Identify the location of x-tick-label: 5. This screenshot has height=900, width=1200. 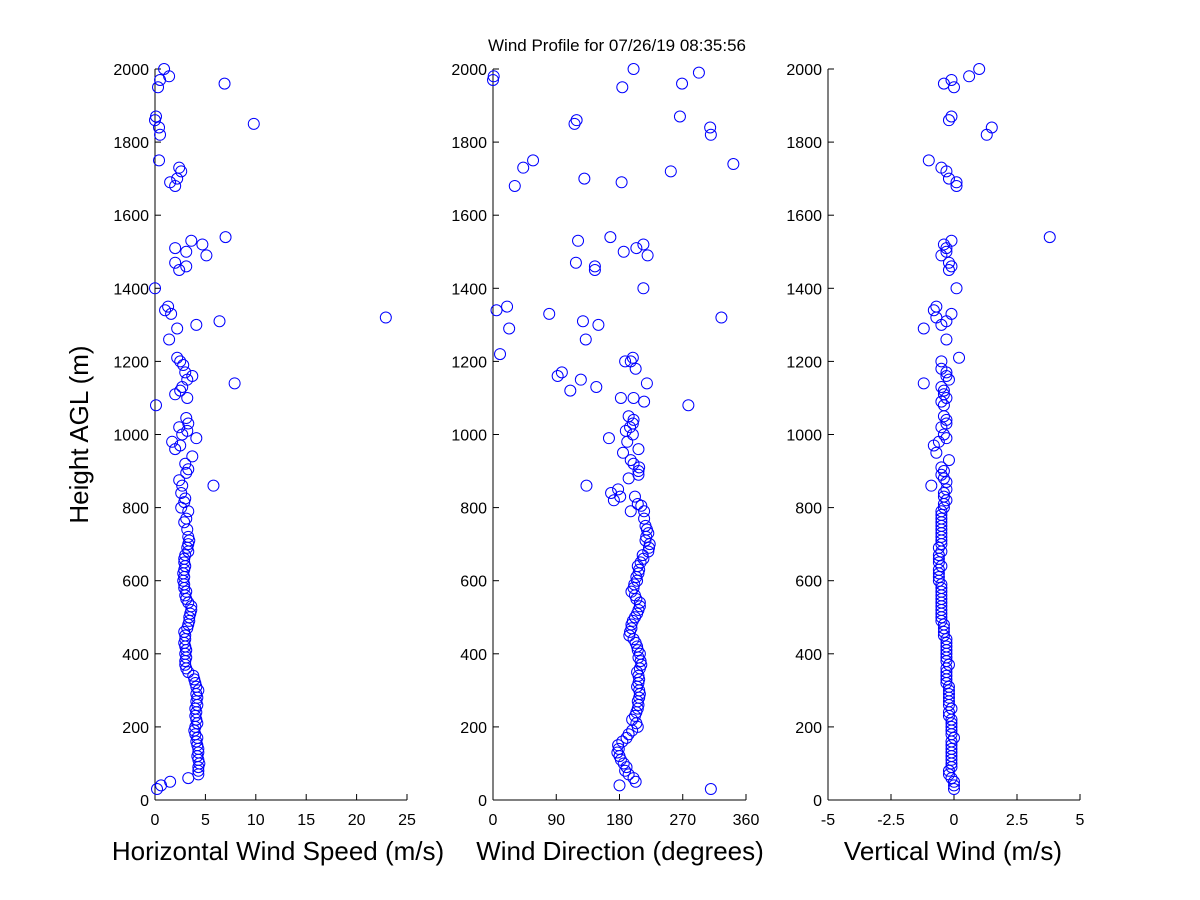
(205, 820).